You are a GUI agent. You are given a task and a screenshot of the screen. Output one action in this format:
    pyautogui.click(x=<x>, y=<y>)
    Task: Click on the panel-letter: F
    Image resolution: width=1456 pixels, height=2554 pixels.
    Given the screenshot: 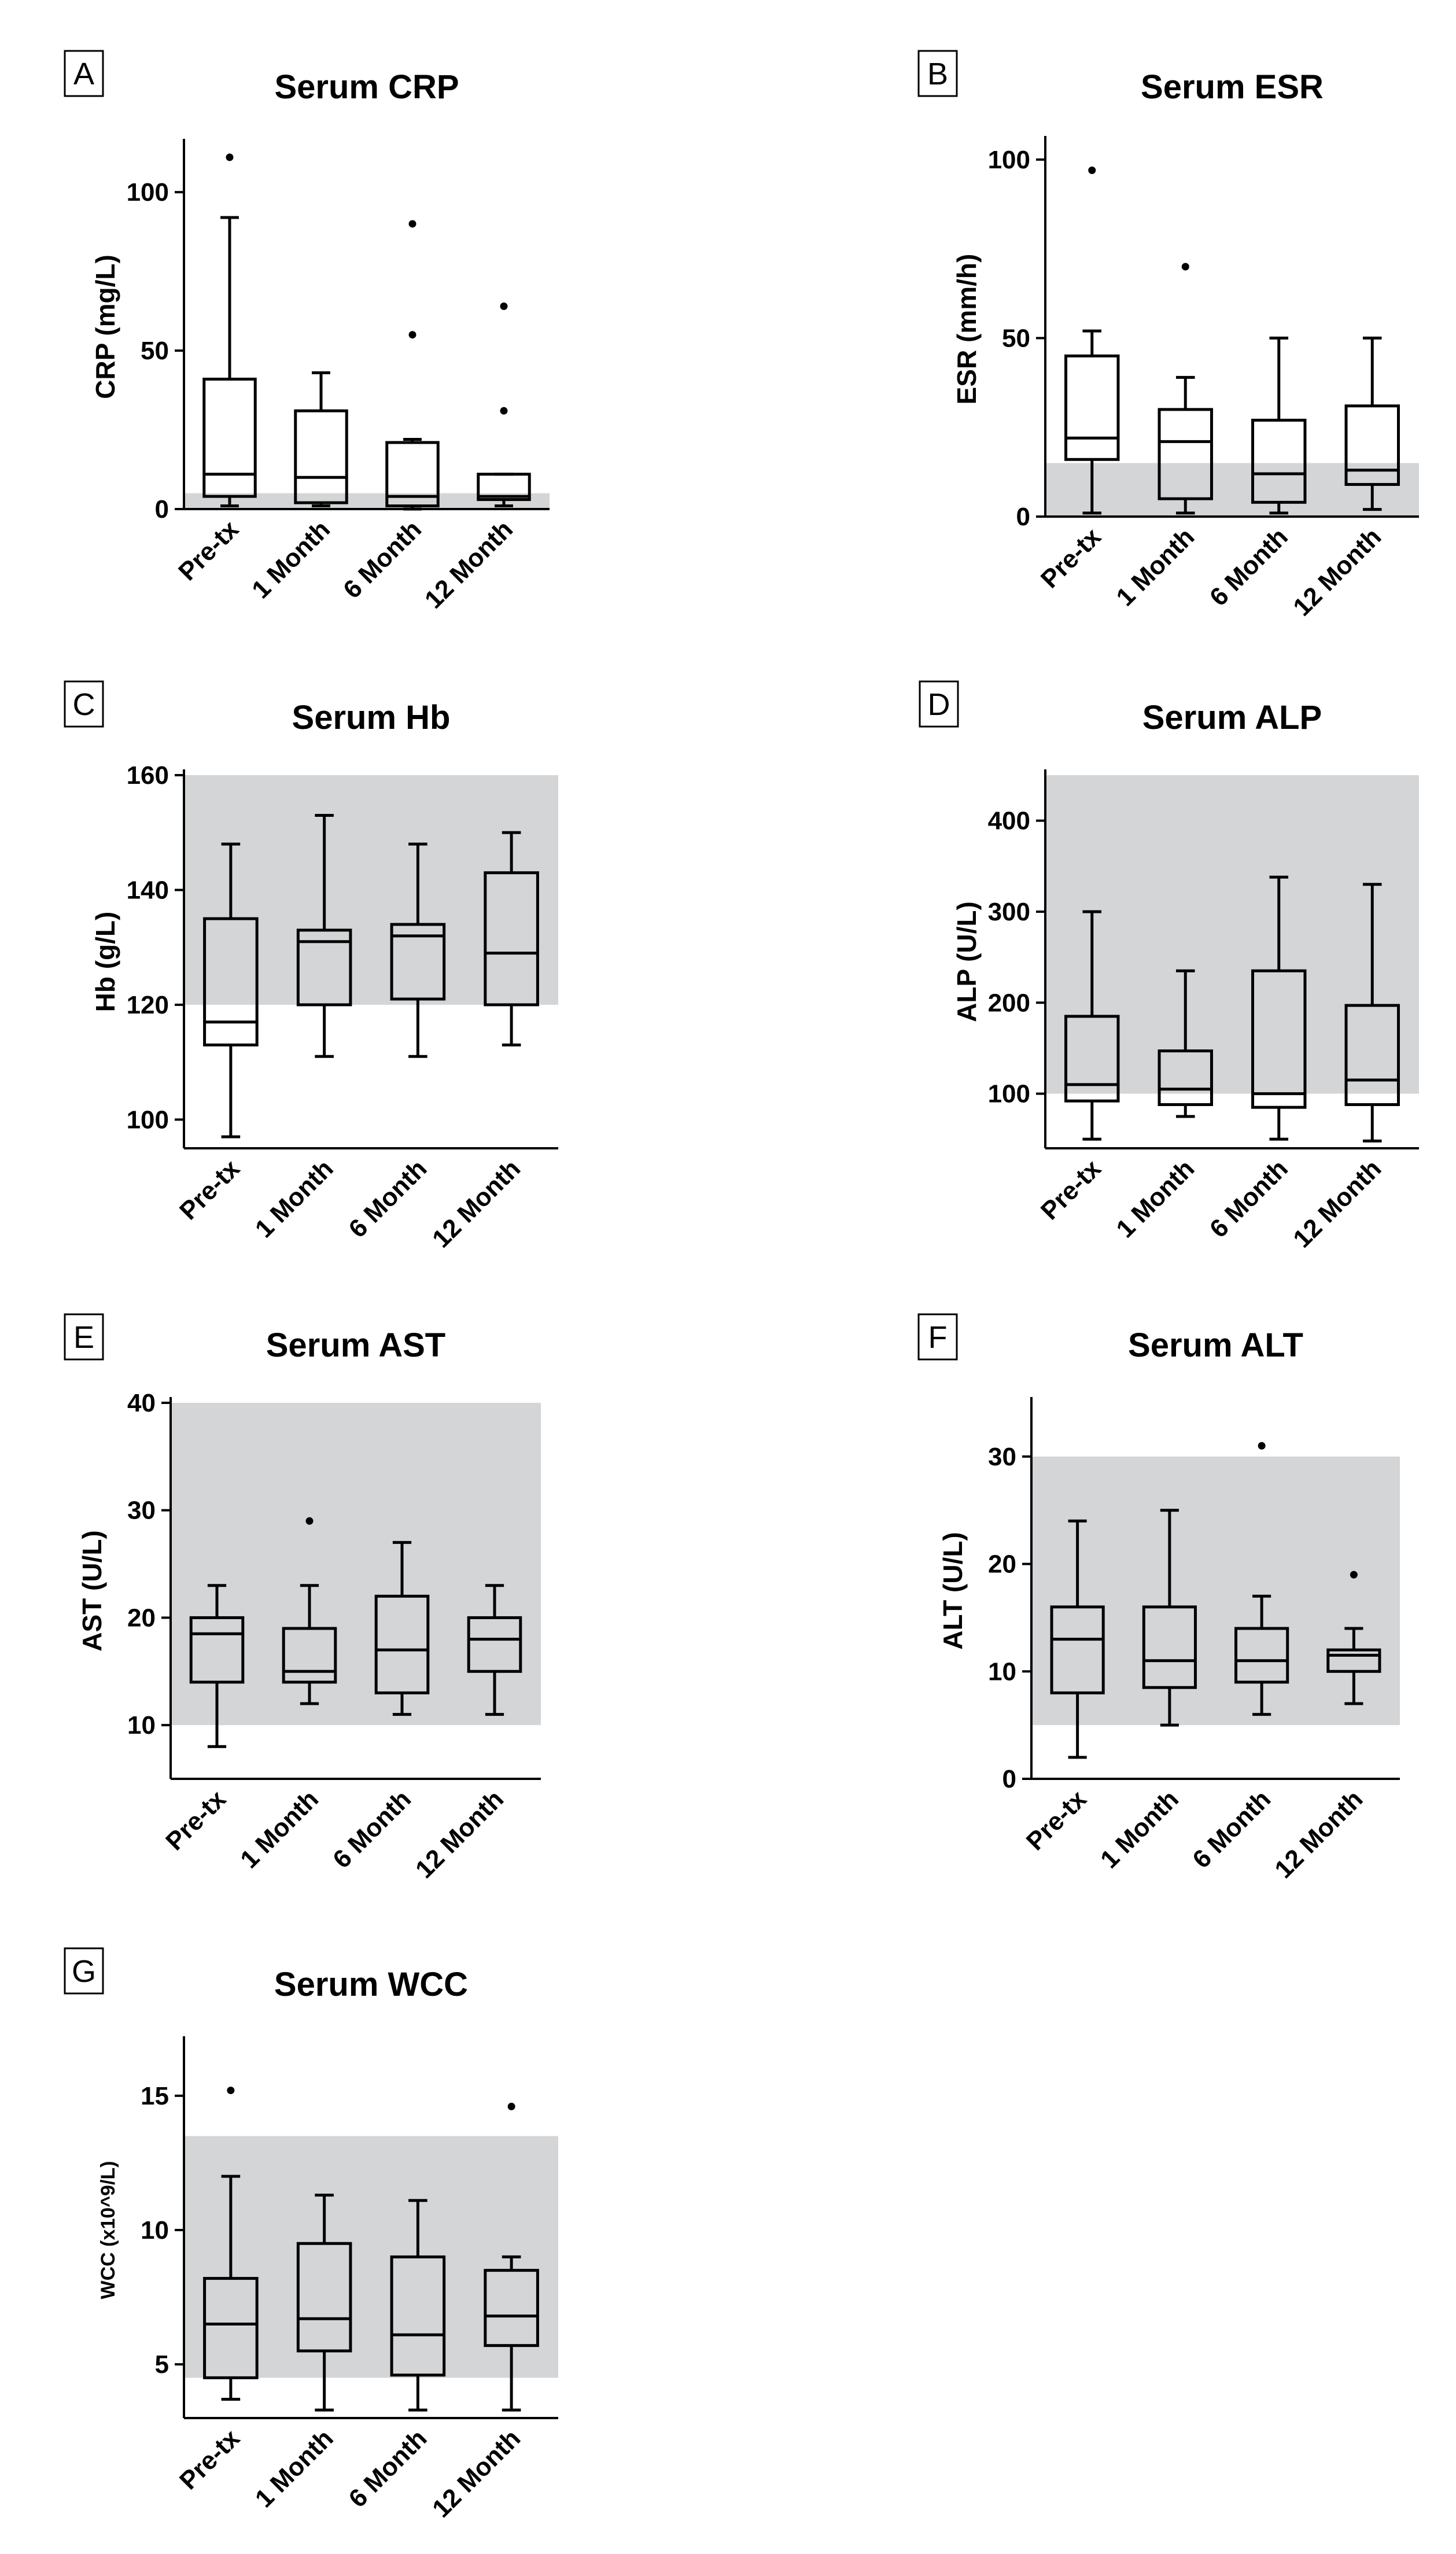 What is the action you would take?
    pyautogui.click(x=938, y=1337)
    